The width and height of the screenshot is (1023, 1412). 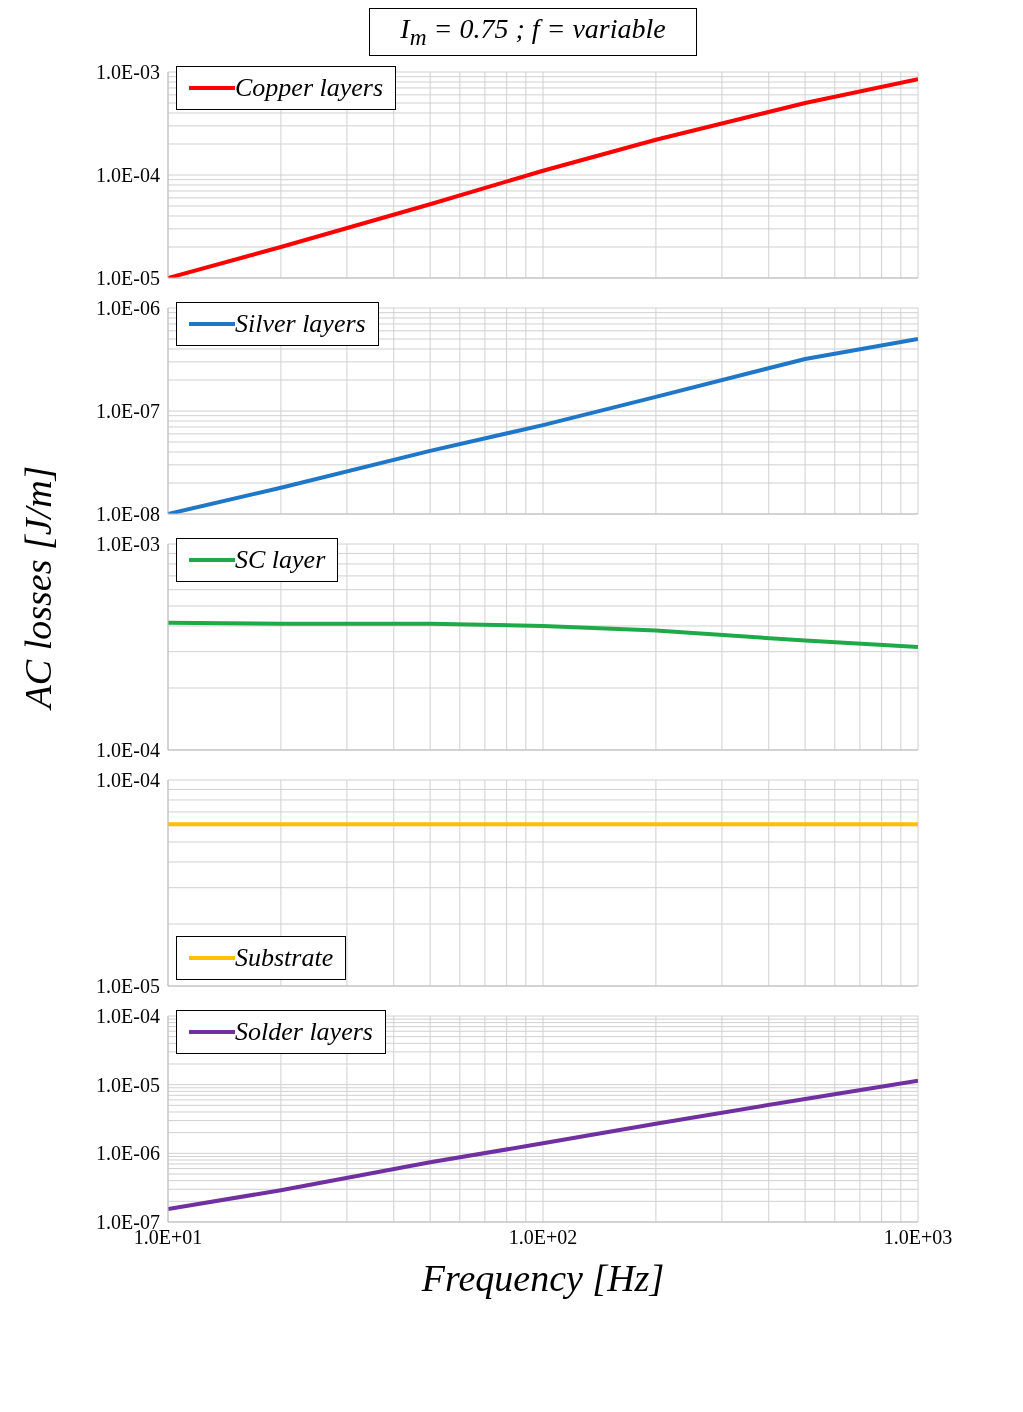 I want to click on y-tick-label: 1.0E-08, so click(x=128, y=513).